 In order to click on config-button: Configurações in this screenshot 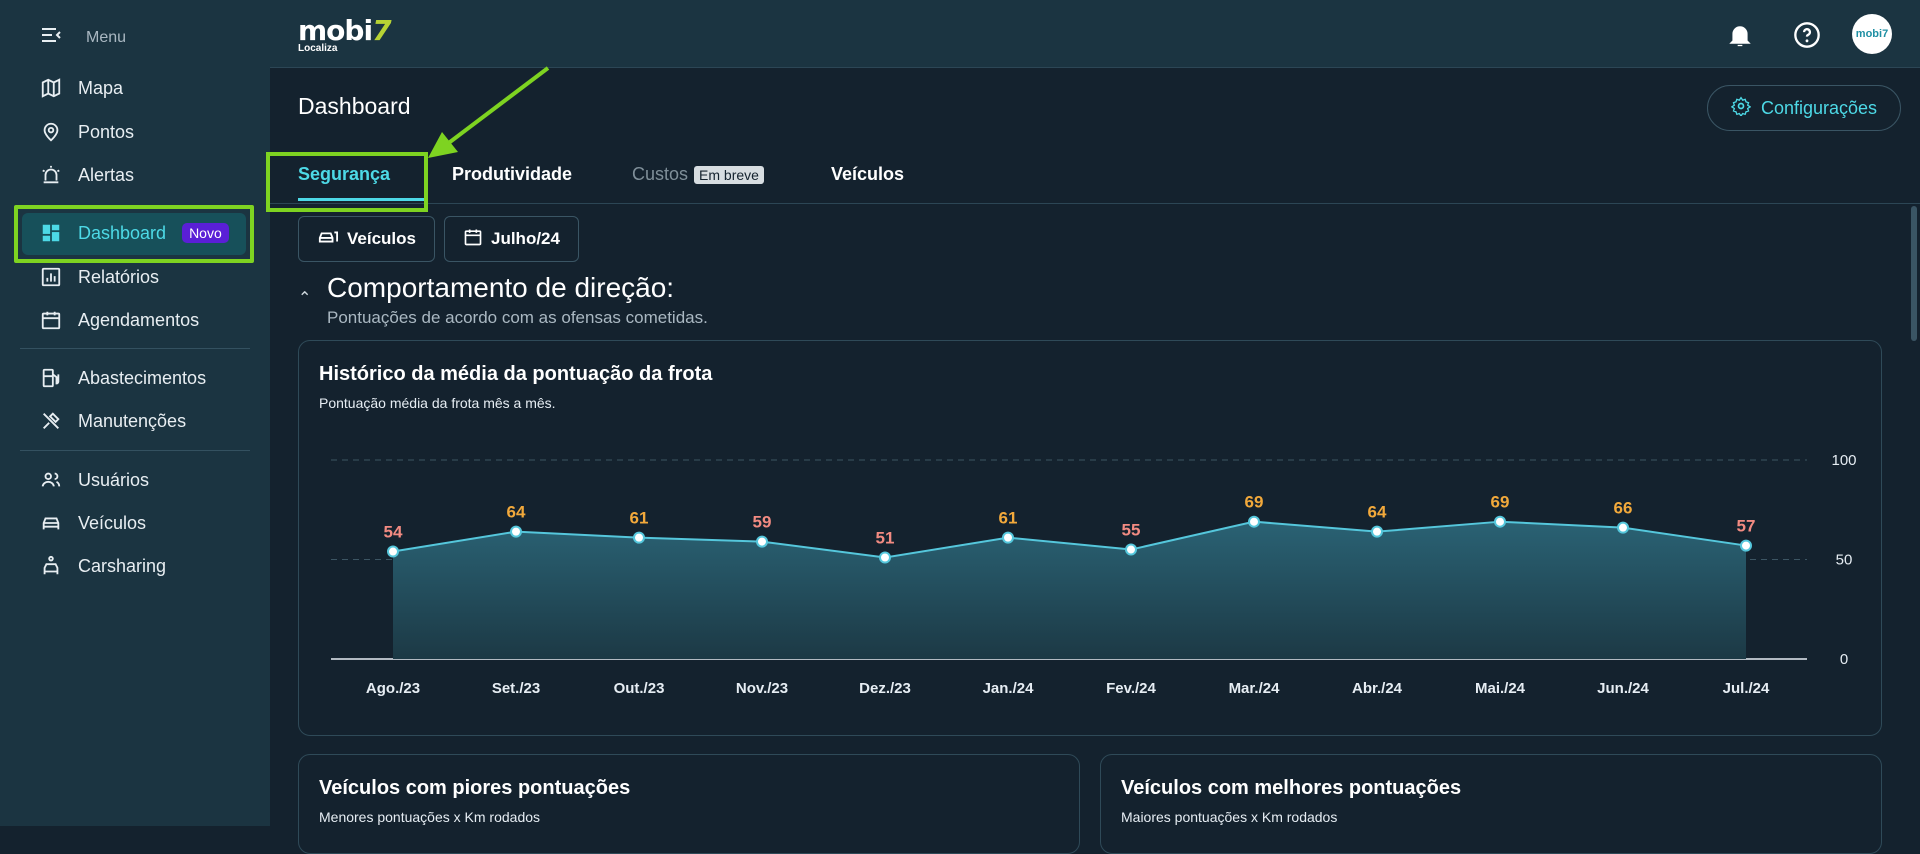, I will do `click(1804, 108)`.